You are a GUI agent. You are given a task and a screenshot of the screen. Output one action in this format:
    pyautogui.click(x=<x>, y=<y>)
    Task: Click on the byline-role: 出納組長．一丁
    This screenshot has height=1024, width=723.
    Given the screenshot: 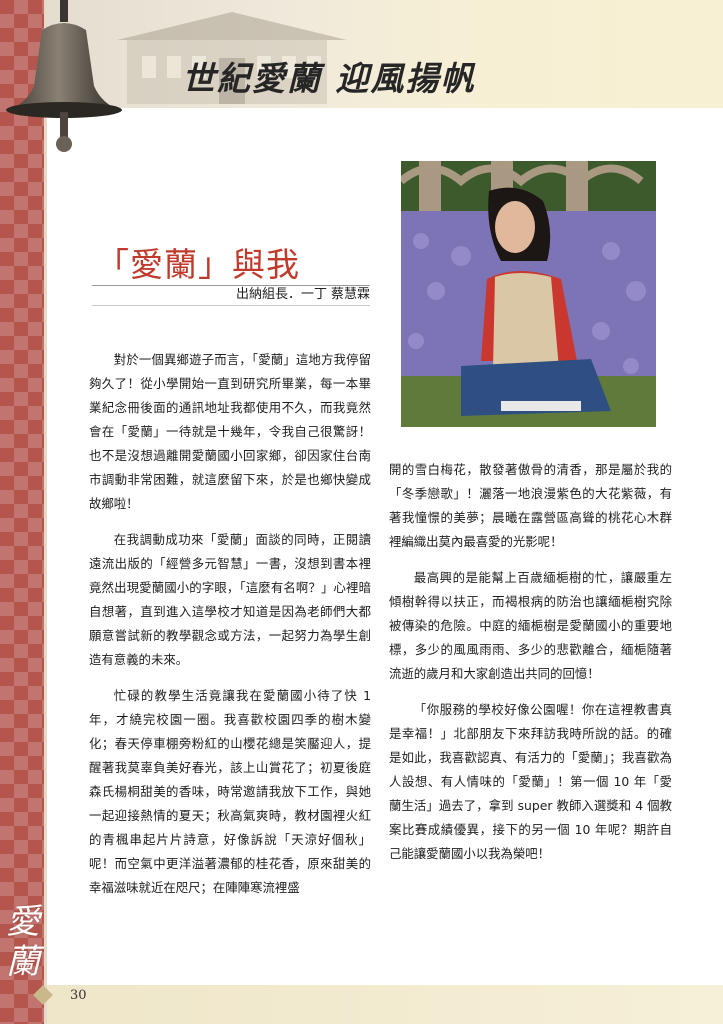 What is the action you would take?
    pyautogui.click(x=281, y=294)
    